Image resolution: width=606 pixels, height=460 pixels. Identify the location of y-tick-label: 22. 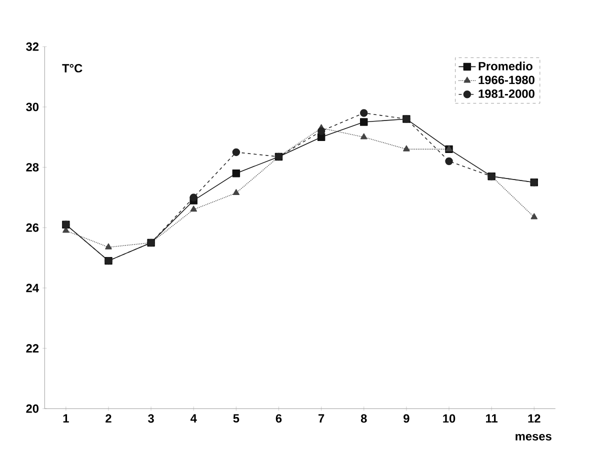
(32, 348).